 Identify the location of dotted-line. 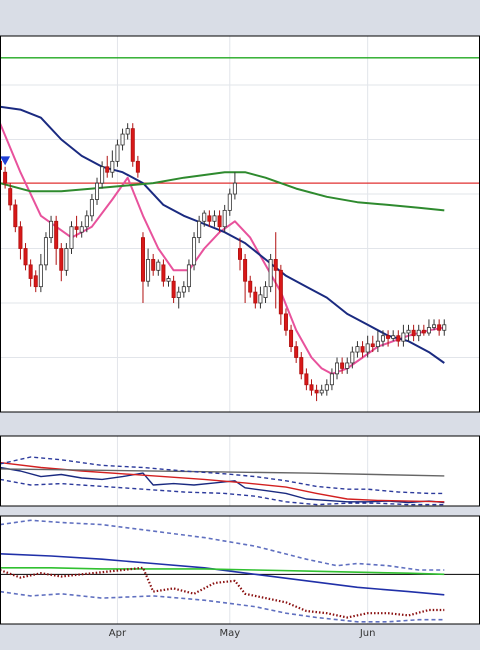
(222, 592).